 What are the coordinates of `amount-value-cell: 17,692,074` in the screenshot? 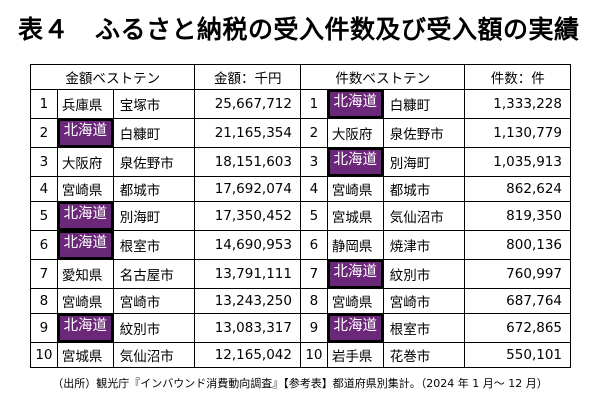 It's located at (247, 189).